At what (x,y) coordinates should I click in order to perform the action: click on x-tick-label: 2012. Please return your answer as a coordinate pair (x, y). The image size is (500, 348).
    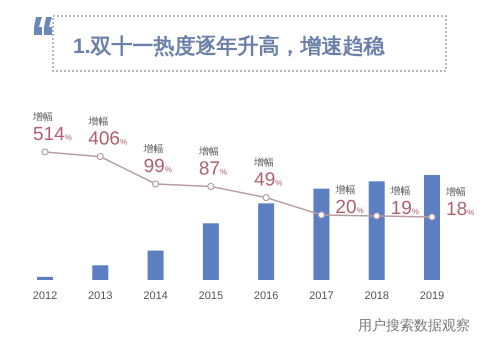
    Looking at the image, I should click on (45, 296).